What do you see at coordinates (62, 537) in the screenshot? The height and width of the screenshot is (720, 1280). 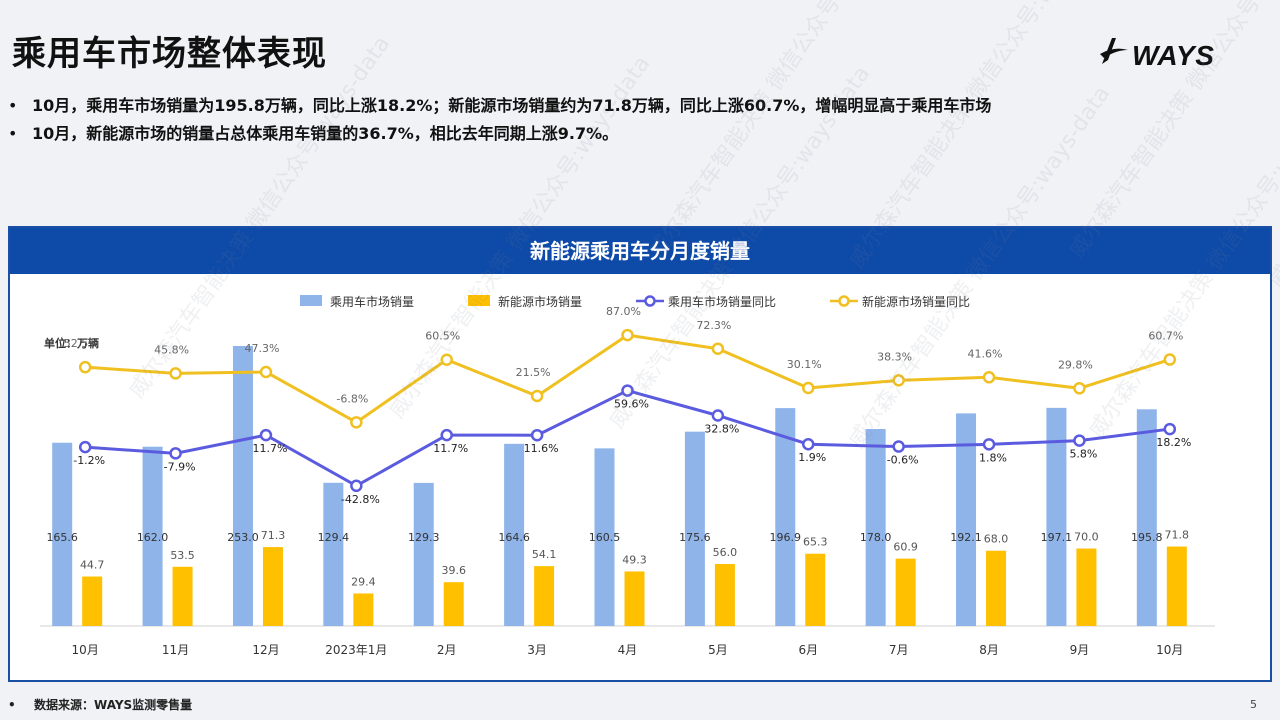 I see `bar-total-label: 165.6` at bounding box center [62, 537].